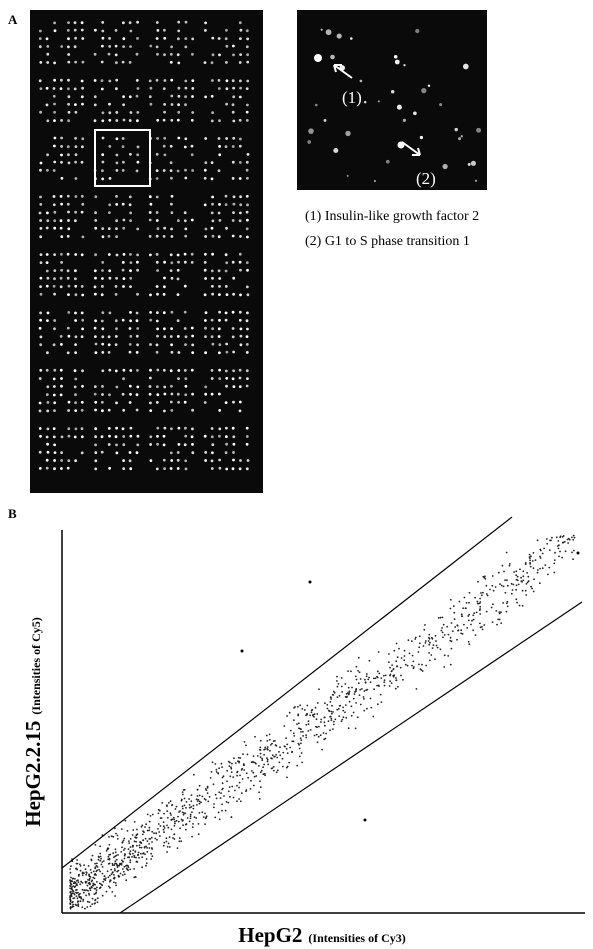 This screenshot has width=593, height=949. What do you see at coordinates (392, 216) in the screenshot?
I see `legend-item: (1) Insulin-like growth factor 2` at bounding box center [392, 216].